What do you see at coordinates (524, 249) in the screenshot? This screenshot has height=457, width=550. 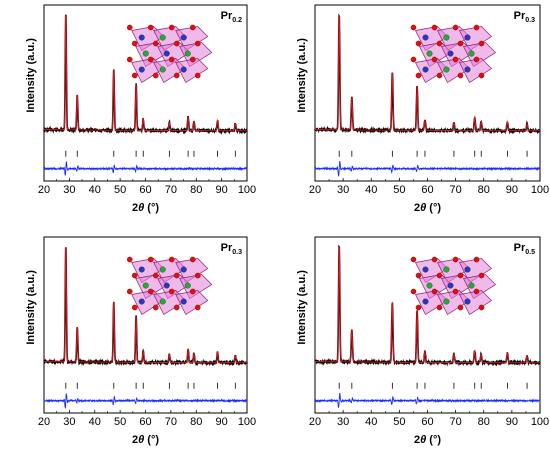 I see `sample-label: Pr0.5` at bounding box center [524, 249].